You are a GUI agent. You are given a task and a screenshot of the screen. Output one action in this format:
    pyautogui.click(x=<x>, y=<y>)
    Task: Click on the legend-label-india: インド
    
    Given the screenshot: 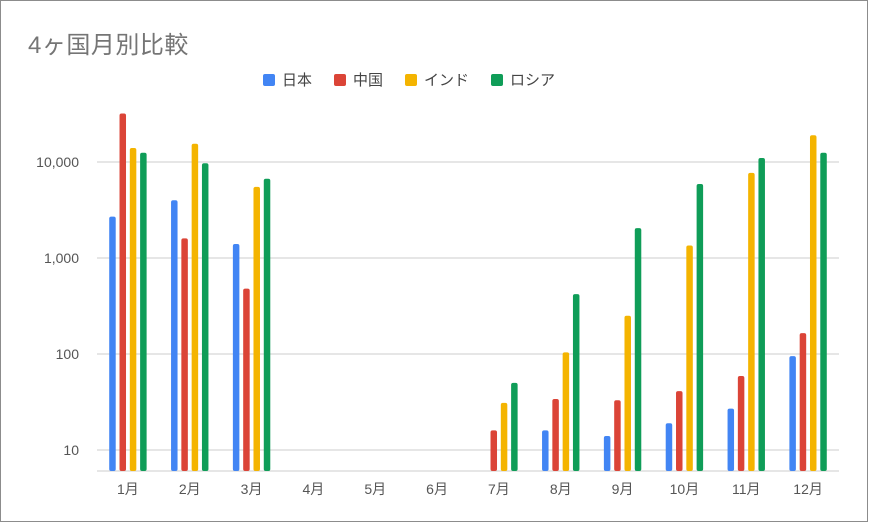 What is the action you would take?
    pyautogui.click(x=447, y=80)
    